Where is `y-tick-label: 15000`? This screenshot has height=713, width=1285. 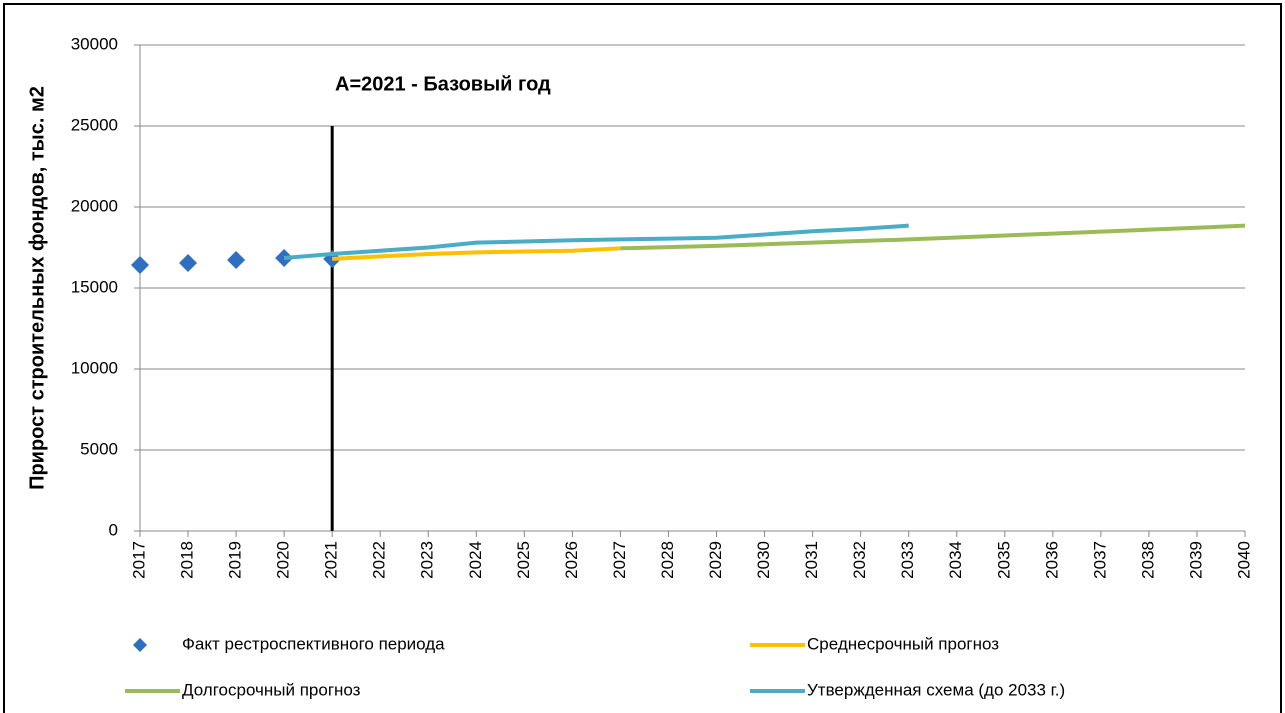 y-tick-label: 15000 is located at coordinates (94, 286).